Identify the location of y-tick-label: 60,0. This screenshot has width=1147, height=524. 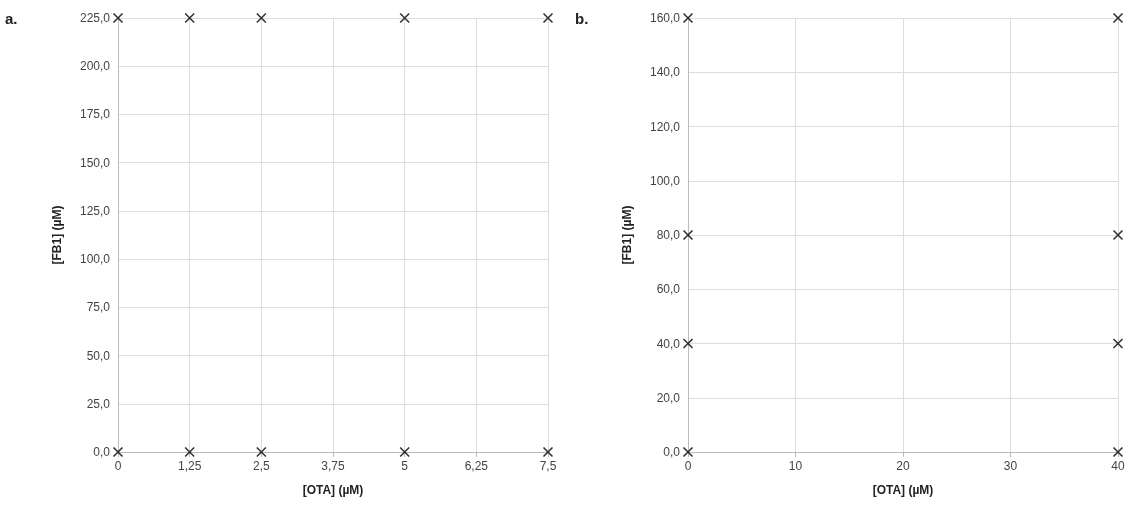
(668, 289).